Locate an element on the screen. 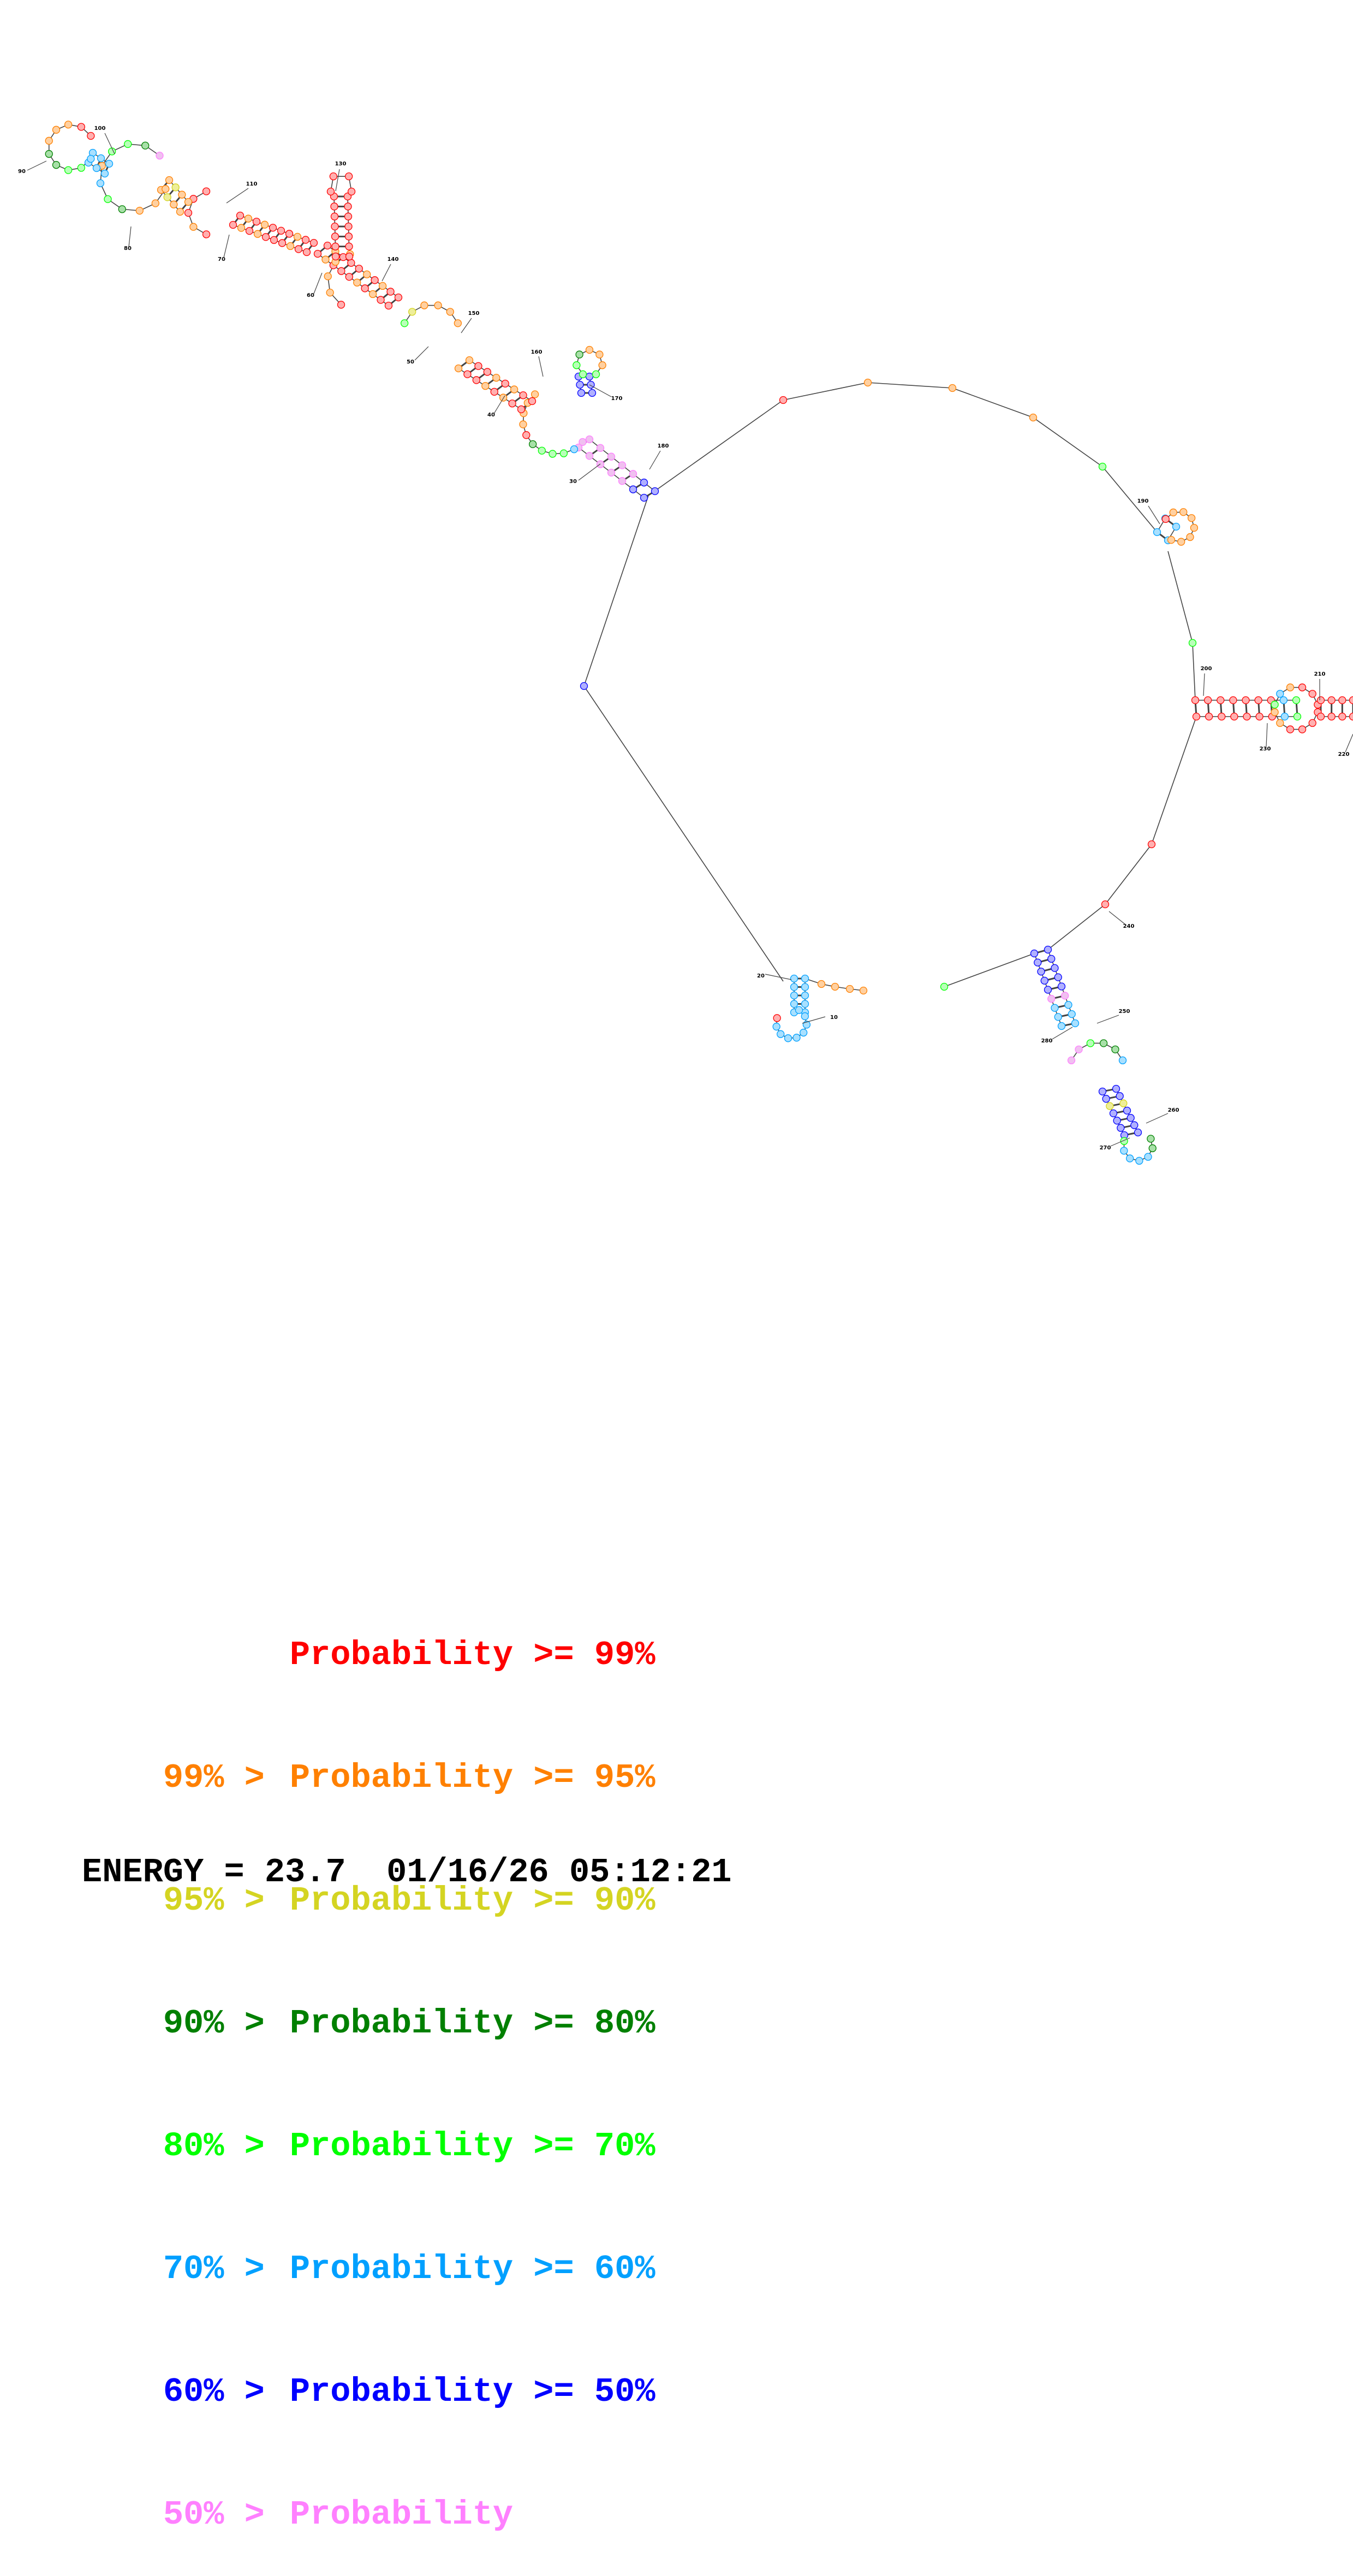 This screenshot has height=2576, width=1353. legend-row-8: 50% > Probability is located at coordinates (368, 2473).